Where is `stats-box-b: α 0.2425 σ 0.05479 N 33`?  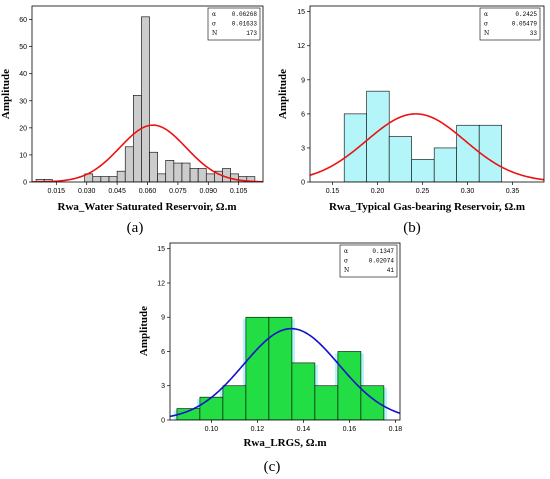
stats-box-b: α 0.2425 σ 0.05479 N 33 is located at coordinates (510, 24).